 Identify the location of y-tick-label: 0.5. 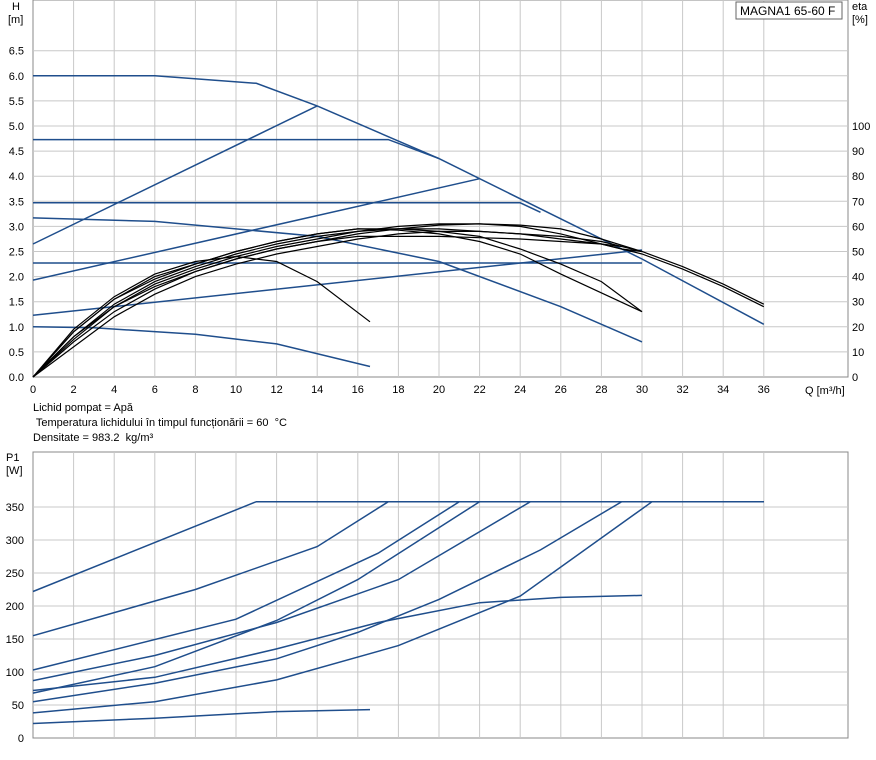
(16, 353).